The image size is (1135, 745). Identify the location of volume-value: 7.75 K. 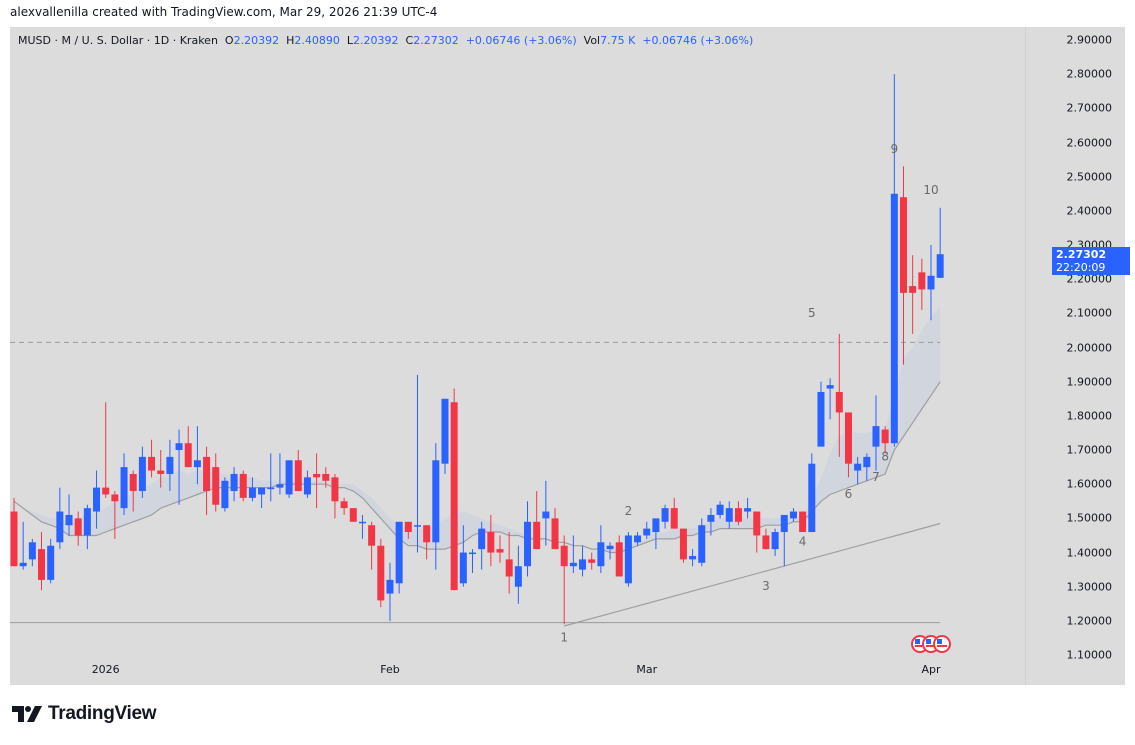
(618, 40).